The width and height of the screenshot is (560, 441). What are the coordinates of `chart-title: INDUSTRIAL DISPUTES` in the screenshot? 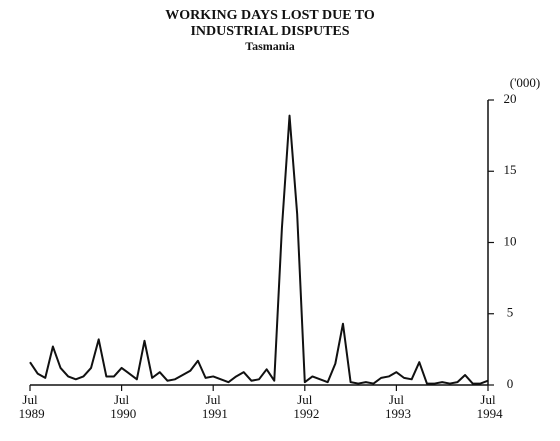 It's located at (269, 31).